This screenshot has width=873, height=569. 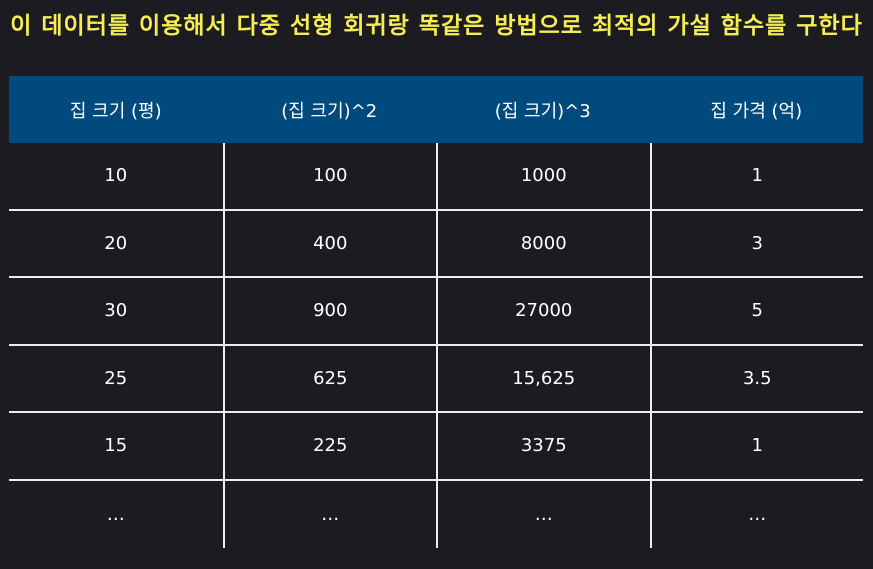 What do you see at coordinates (543, 243) in the screenshot?
I see `table-cell: 8000` at bounding box center [543, 243].